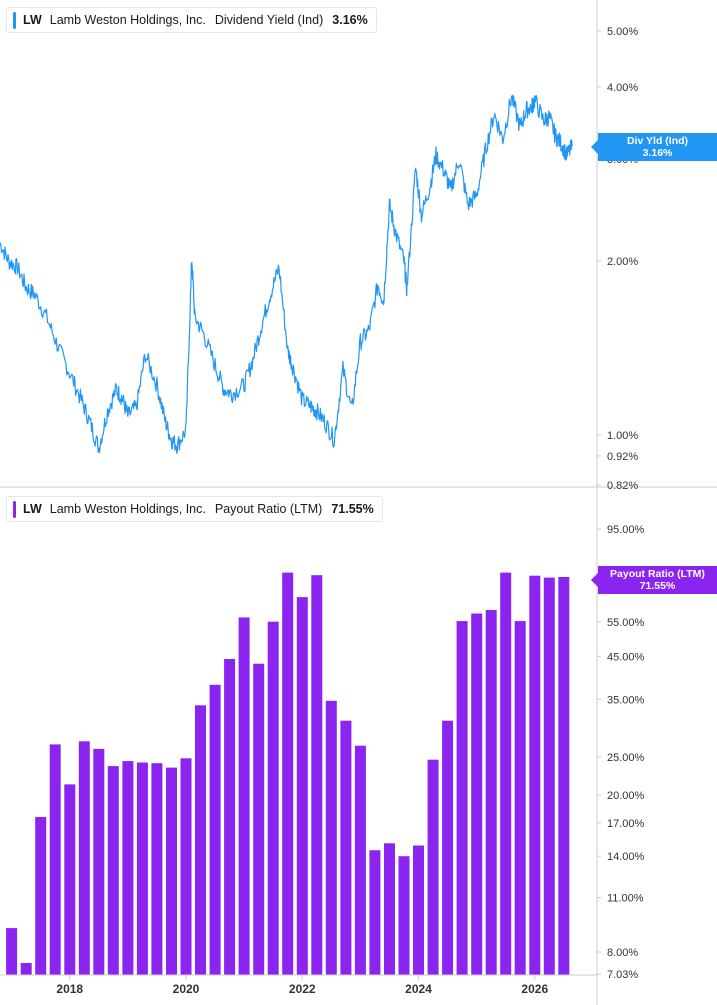 This screenshot has height=1005, width=717. What do you see at coordinates (626, 758) in the screenshot?
I see `y-tick-label: 25.00%` at bounding box center [626, 758].